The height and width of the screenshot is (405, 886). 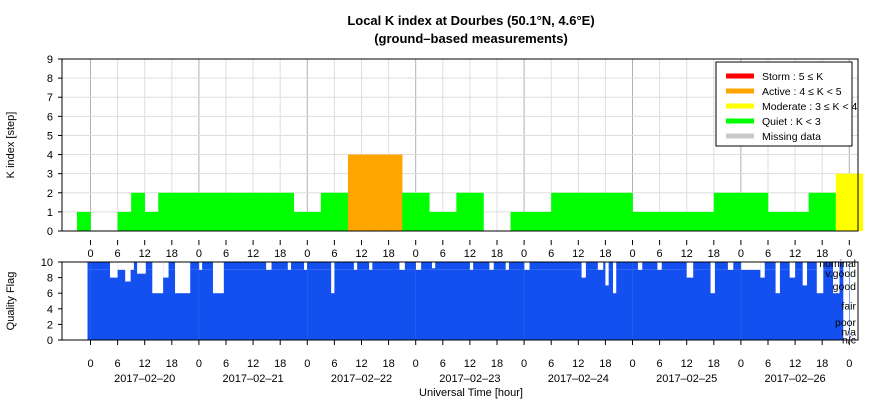 What do you see at coordinates (50, 325) in the screenshot?
I see `q-y-tick-label: 2` at bounding box center [50, 325].